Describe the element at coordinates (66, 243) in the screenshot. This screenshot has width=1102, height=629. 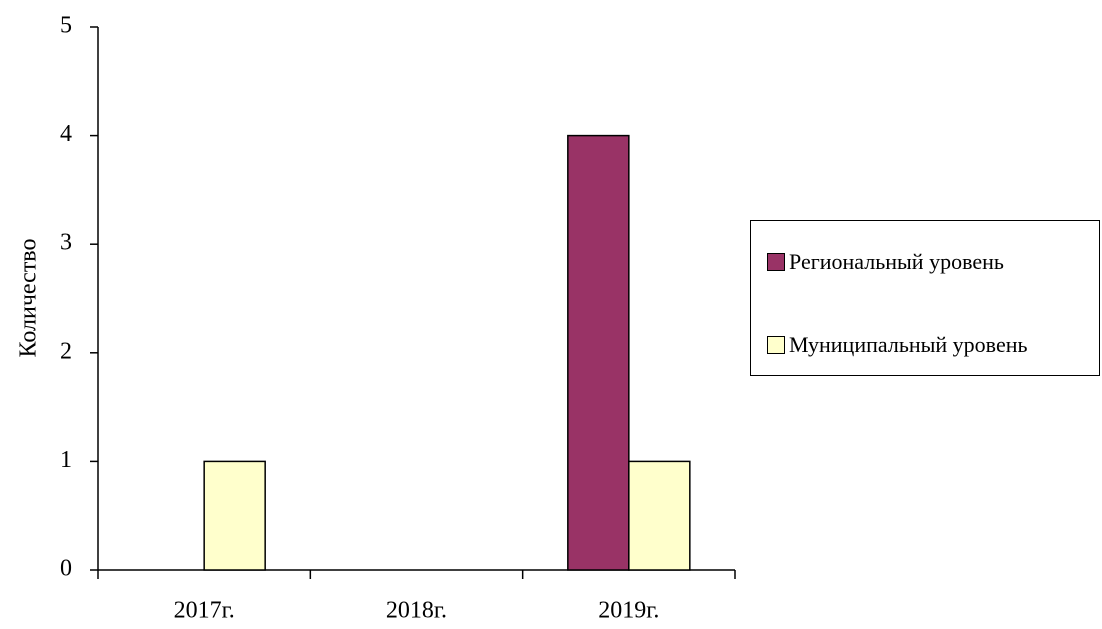
I see `y-tick-label: 3` at that location.